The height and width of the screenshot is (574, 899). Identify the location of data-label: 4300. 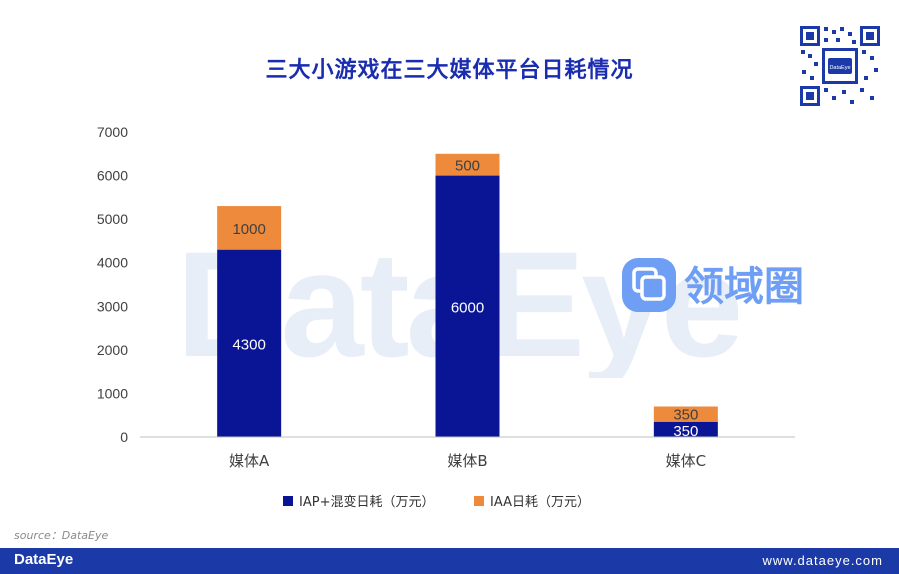
(248, 344).